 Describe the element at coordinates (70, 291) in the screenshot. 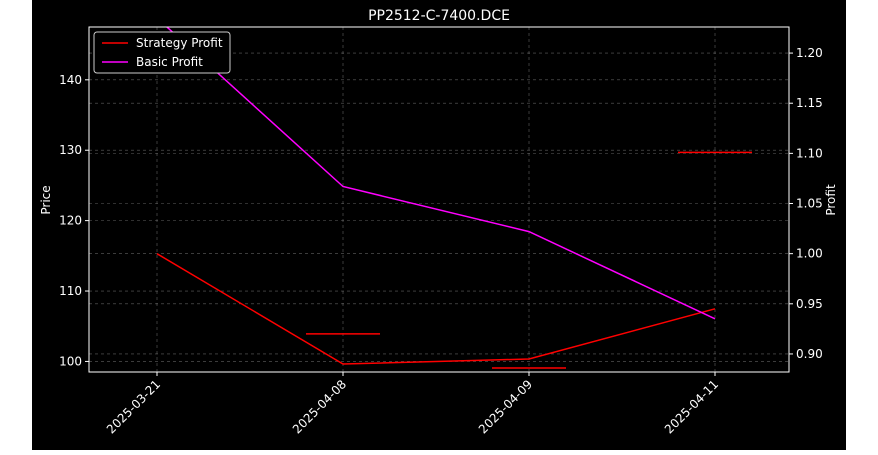

I see `left-tick-label: 110` at that location.